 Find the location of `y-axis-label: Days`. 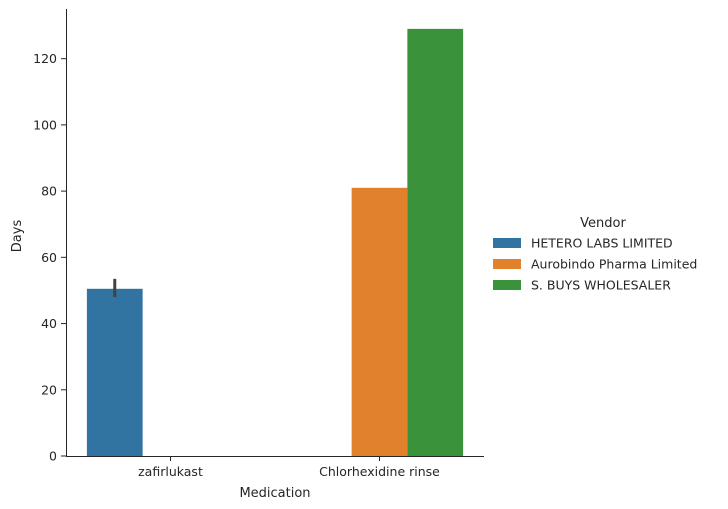

y-axis-label: Days is located at coordinates (17, 236).